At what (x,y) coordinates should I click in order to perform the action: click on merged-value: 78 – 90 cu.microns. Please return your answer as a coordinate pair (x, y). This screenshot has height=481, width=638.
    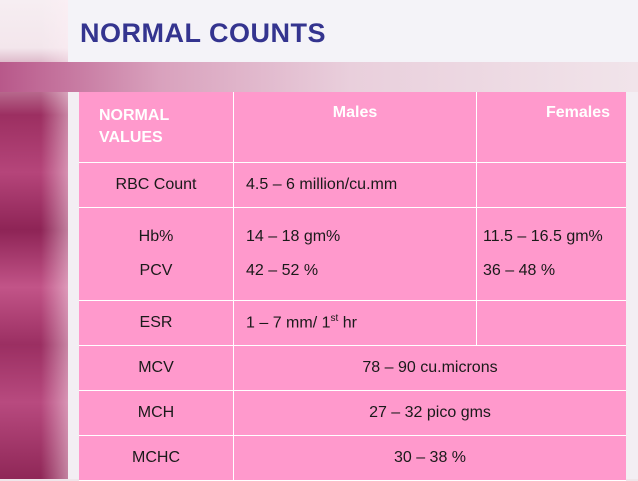
    Looking at the image, I should click on (429, 368).